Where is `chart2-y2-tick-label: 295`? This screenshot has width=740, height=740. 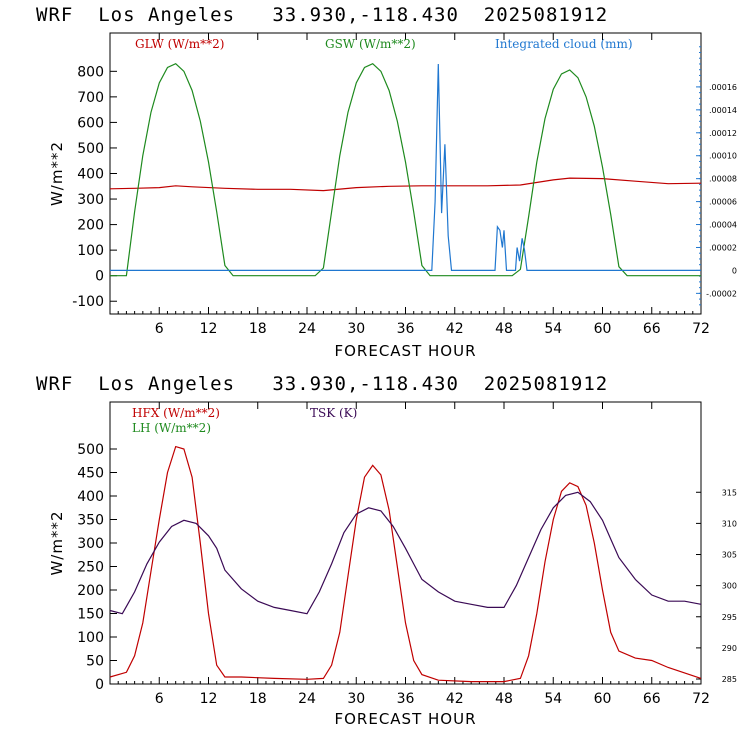 chart2-y2-tick-label: 295 is located at coordinates (729, 617).